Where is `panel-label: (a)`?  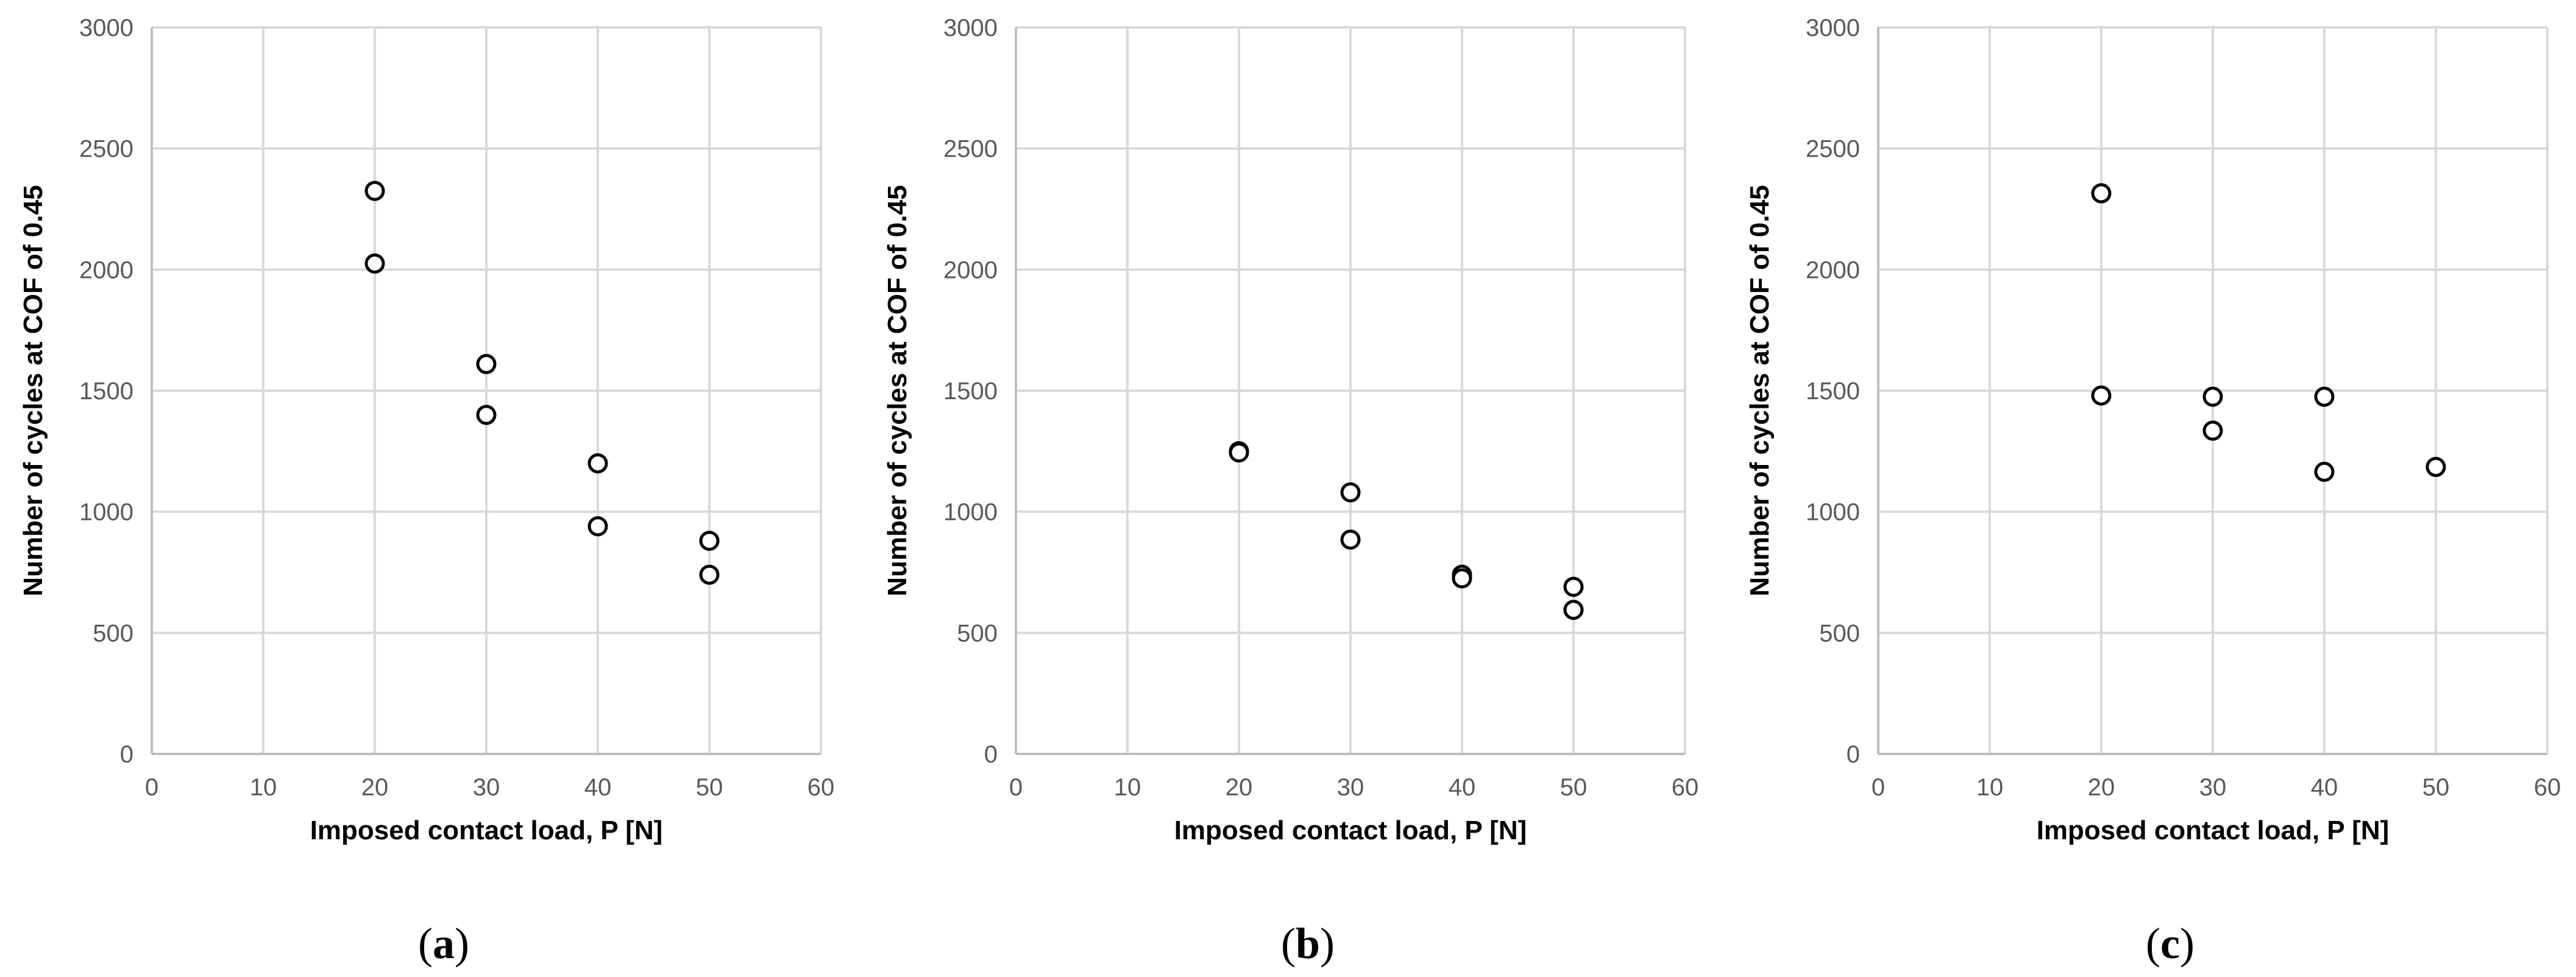 panel-label: (a) is located at coordinates (444, 943).